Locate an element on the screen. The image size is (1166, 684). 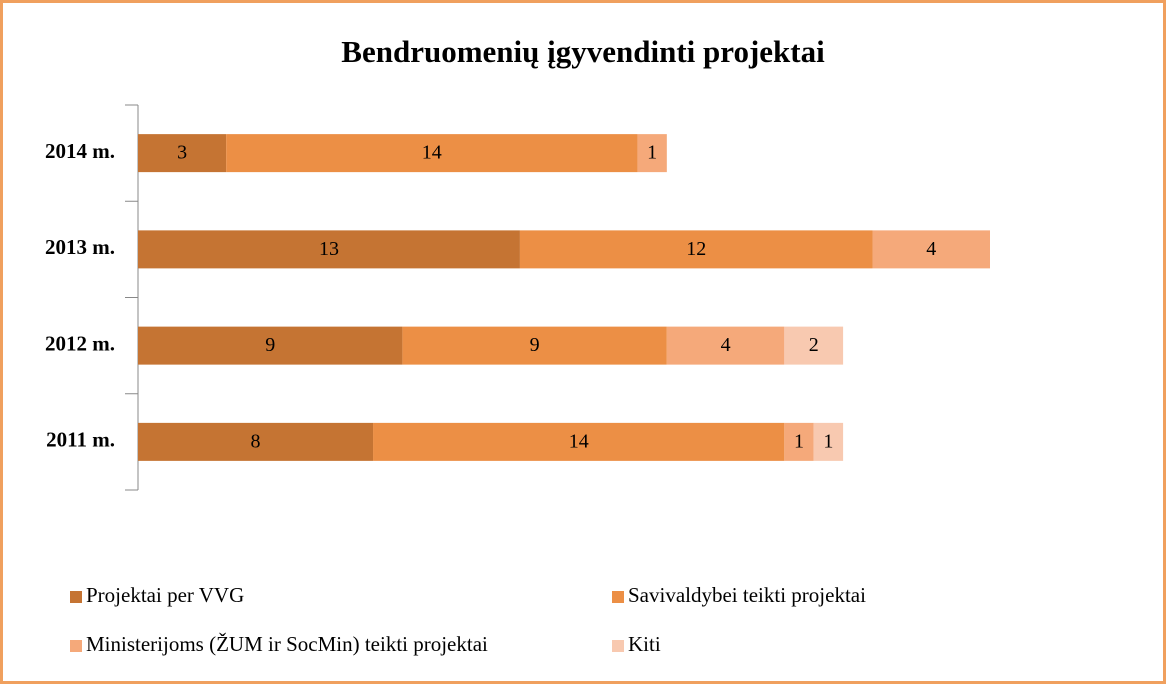
data-label: 2 is located at coordinates (814, 345).